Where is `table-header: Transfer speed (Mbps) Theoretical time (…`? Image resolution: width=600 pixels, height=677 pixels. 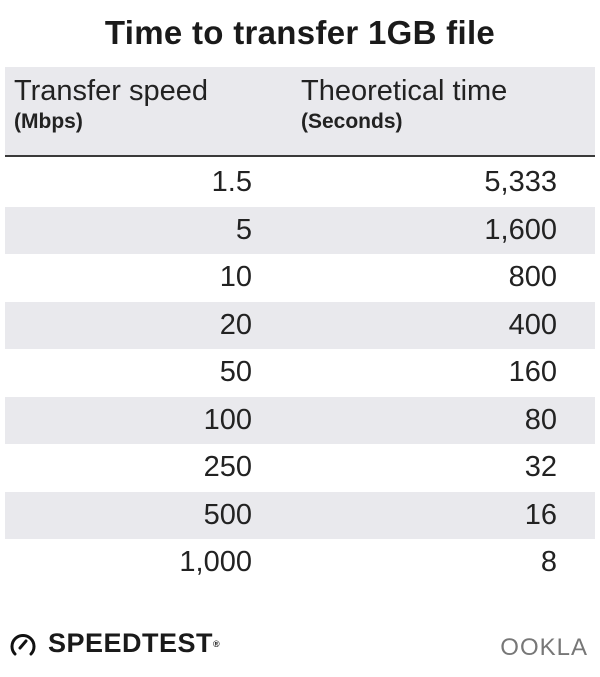
table-header: Transfer speed (Mbps) Theoretical time (… is located at coordinates (300, 112).